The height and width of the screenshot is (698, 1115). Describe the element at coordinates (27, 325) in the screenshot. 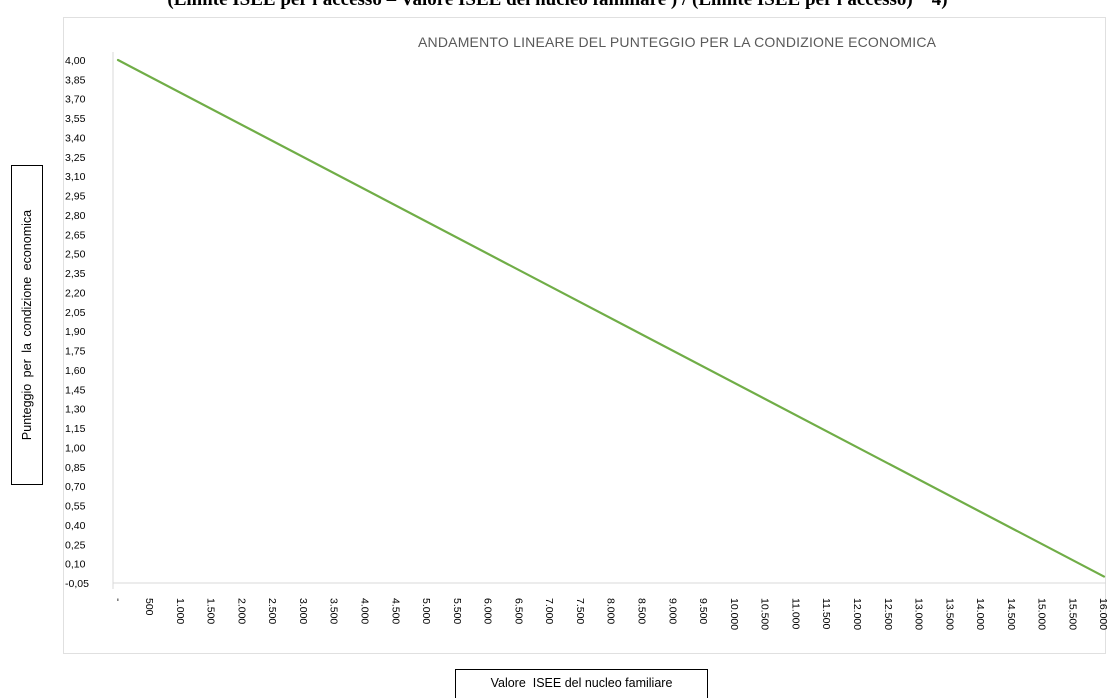

I see `y-axis-label-box` at that location.